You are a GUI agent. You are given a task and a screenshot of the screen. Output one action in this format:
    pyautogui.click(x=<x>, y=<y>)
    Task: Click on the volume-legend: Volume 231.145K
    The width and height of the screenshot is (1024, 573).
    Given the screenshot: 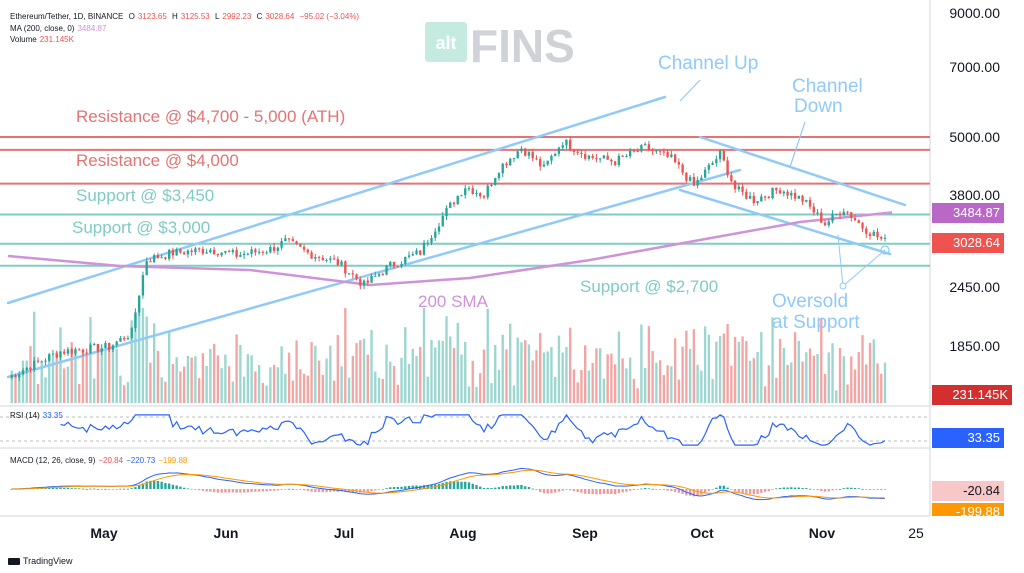 What is the action you would take?
    pyautogui.click(x=43, y=39)
    